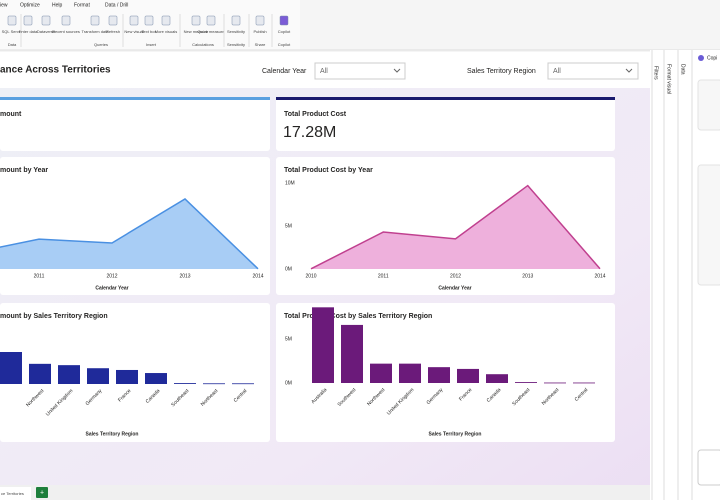 The width and height of the screenshot is (720, 500). I want to click on ribbon-button: Refresh, so click(113, 31).